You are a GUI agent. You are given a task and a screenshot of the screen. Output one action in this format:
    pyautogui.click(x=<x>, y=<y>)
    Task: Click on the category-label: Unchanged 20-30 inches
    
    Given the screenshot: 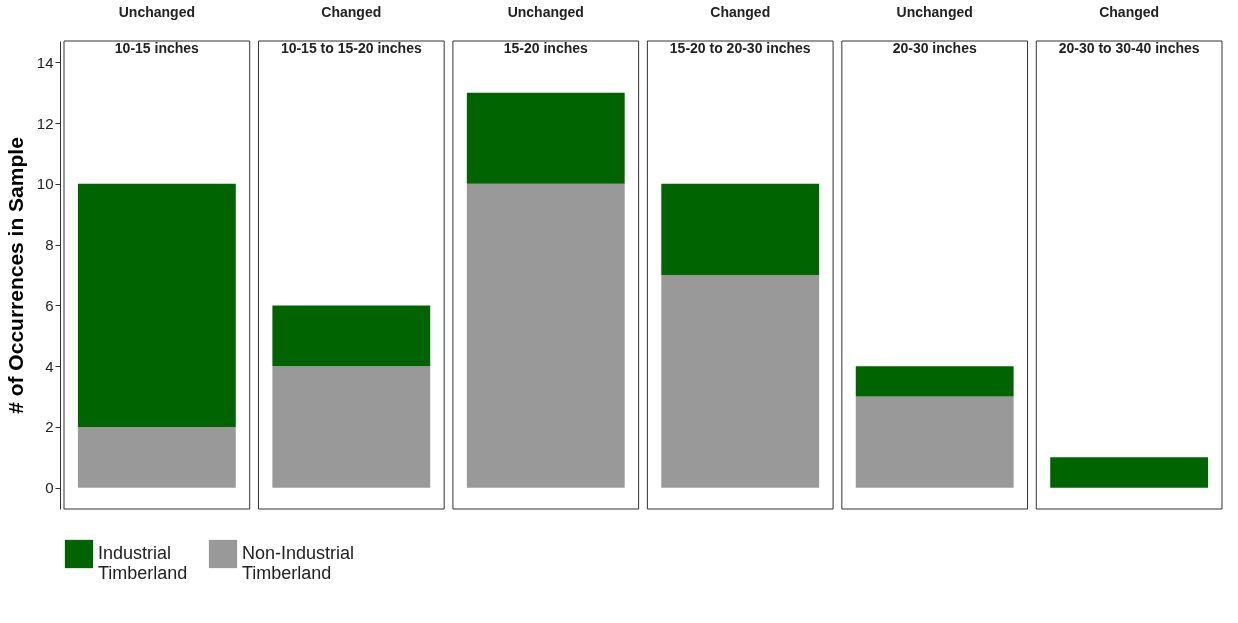 What is the action you would take?
    pyautogui.click(x=934, y=29)
    